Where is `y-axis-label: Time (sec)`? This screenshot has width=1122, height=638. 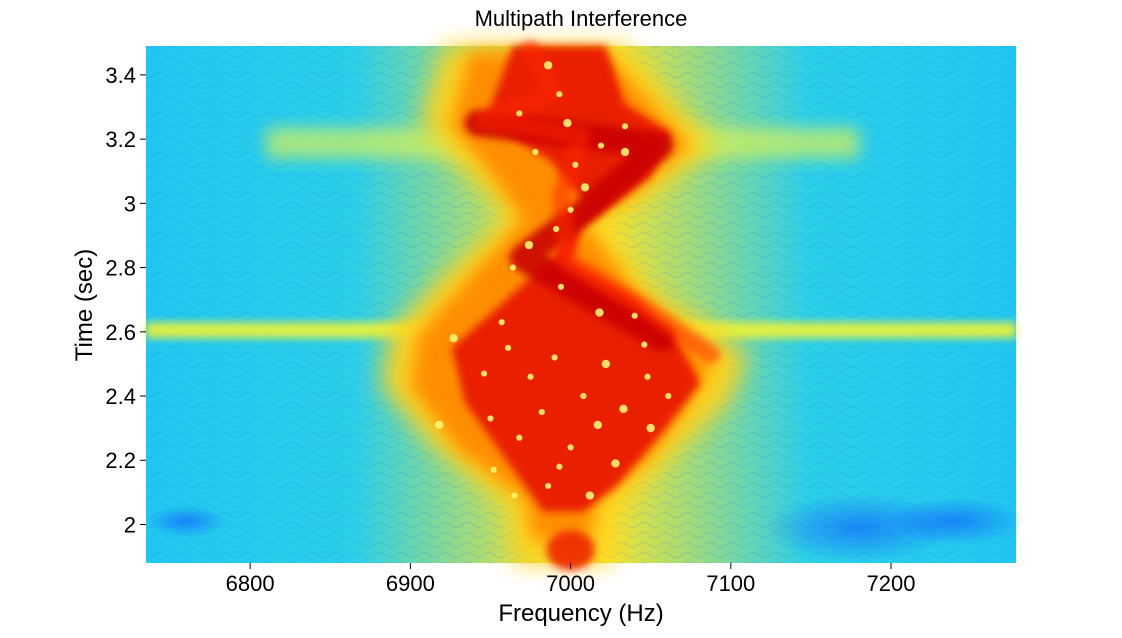 y-axis-label: Time (sec) is located at coordinates (84, 305).